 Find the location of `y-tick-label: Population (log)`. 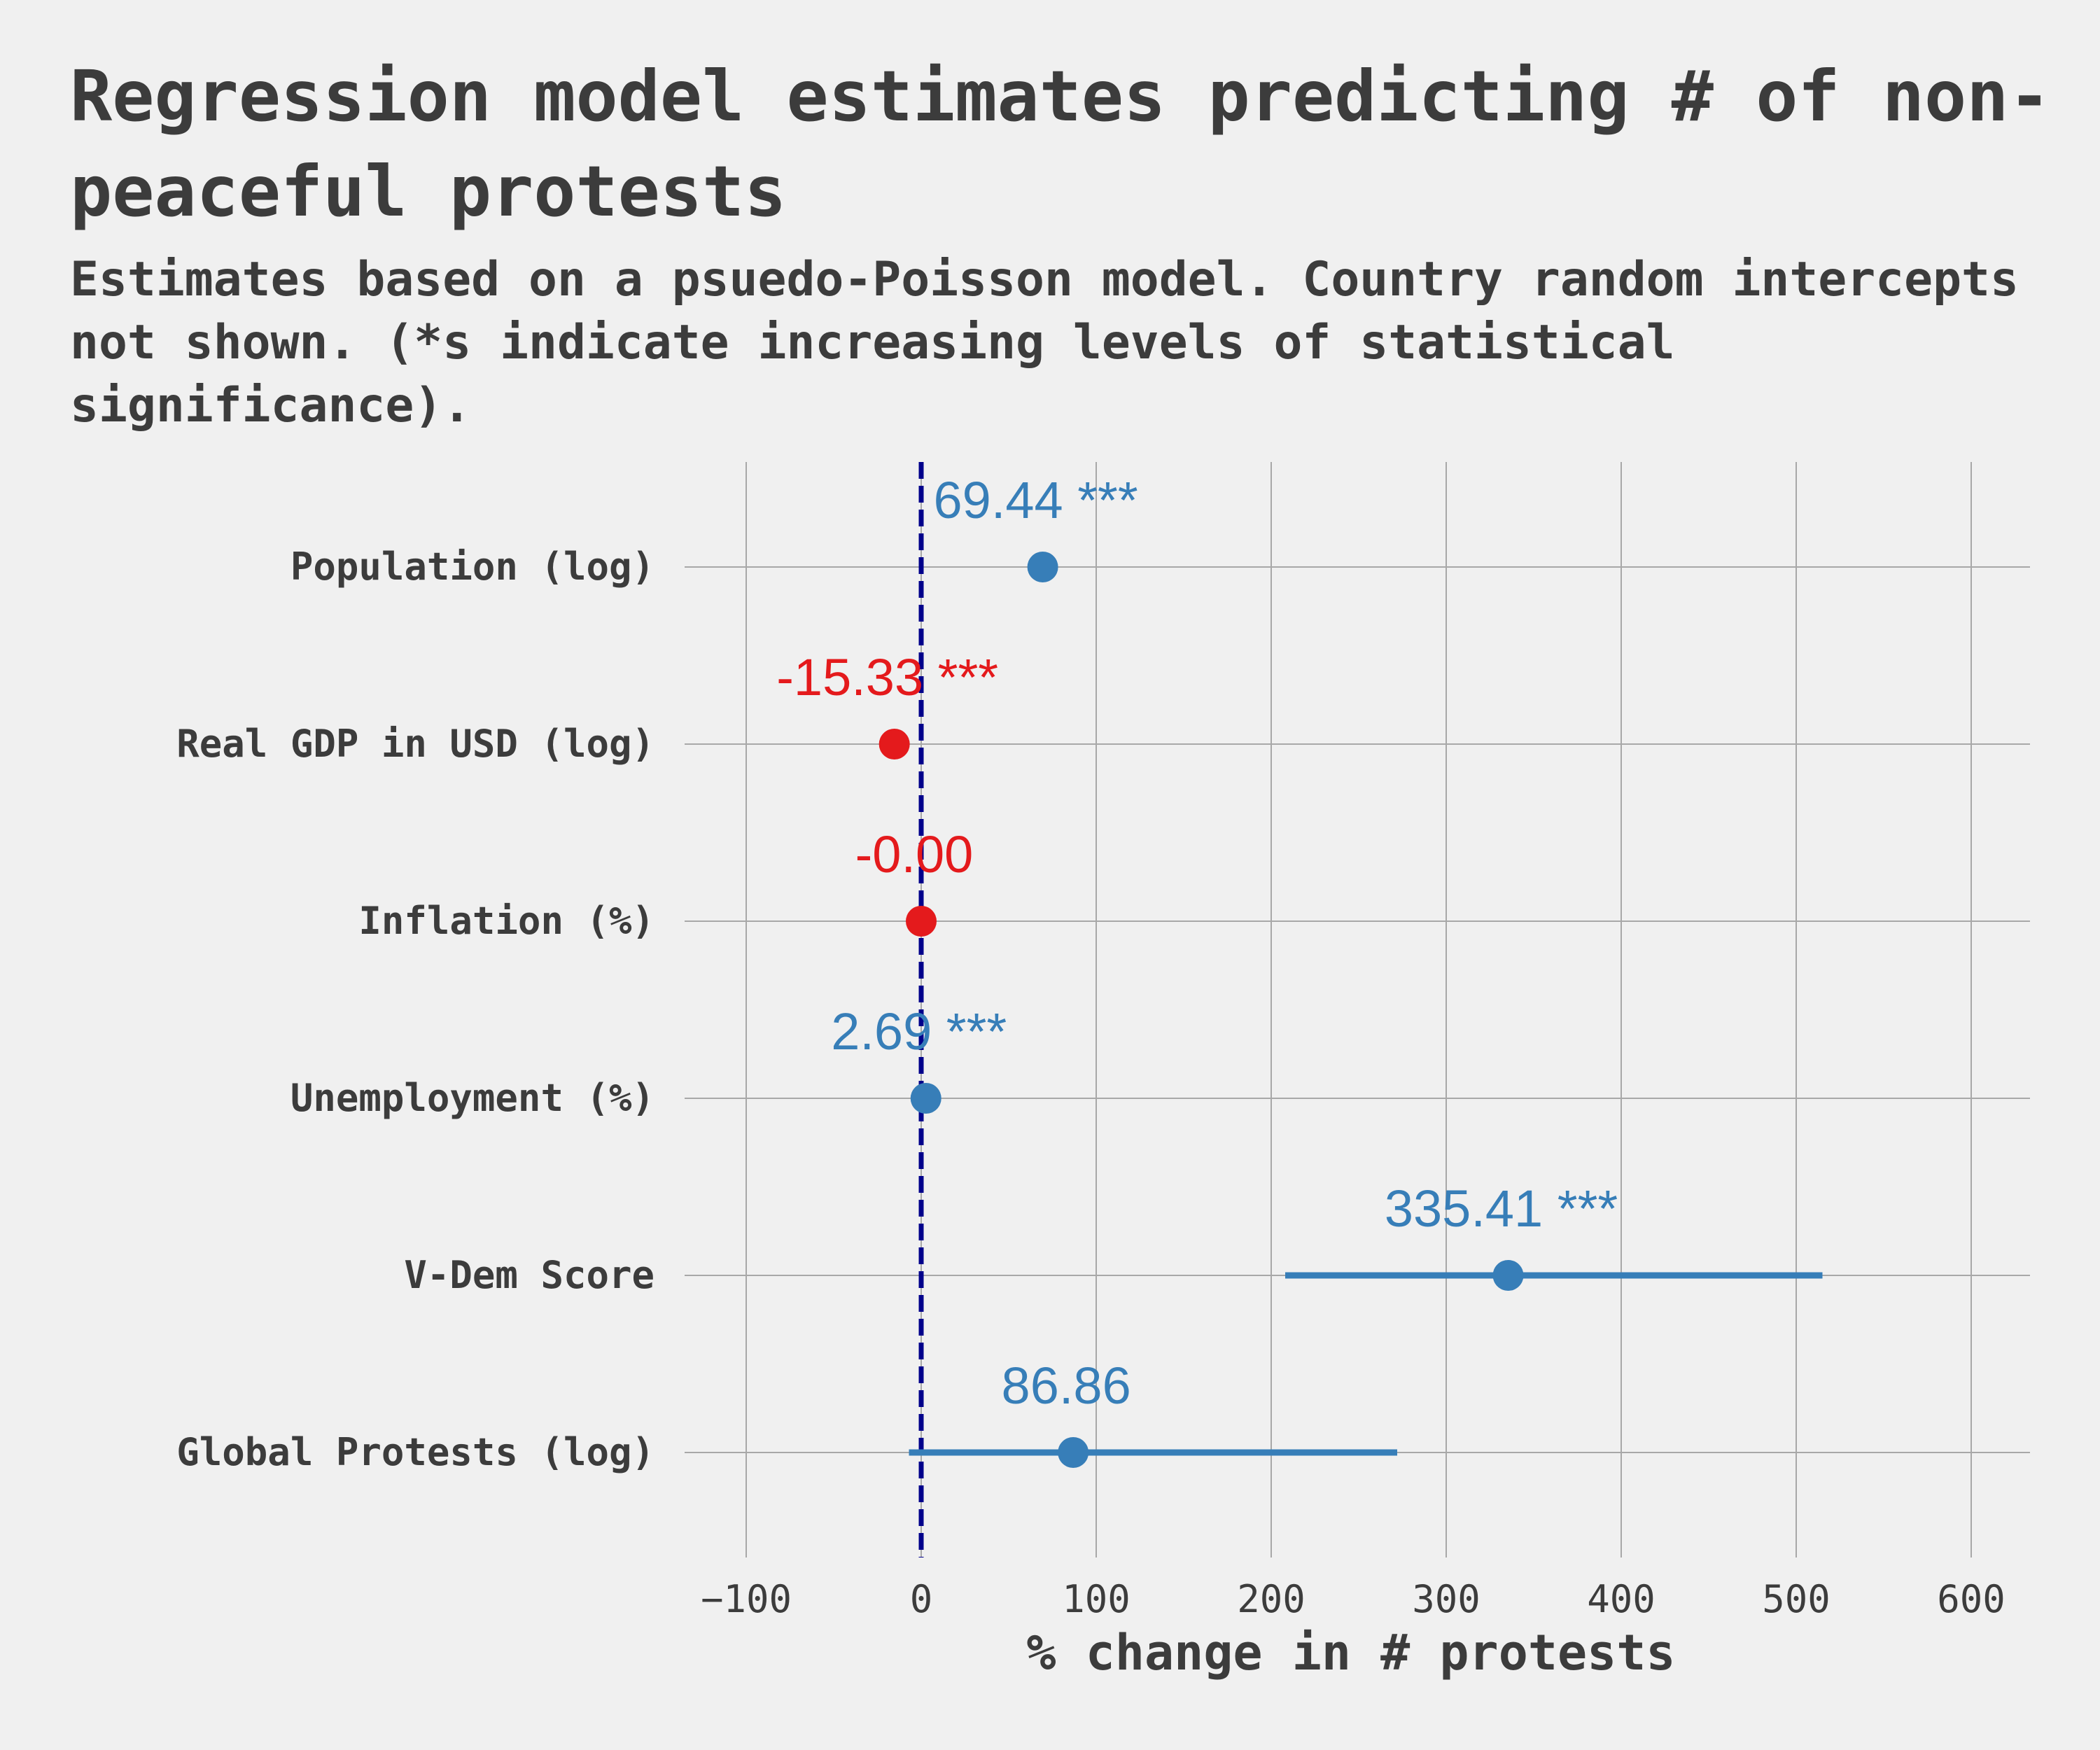

y-tick-label: Population (log) is located at coordinates (472, 567).